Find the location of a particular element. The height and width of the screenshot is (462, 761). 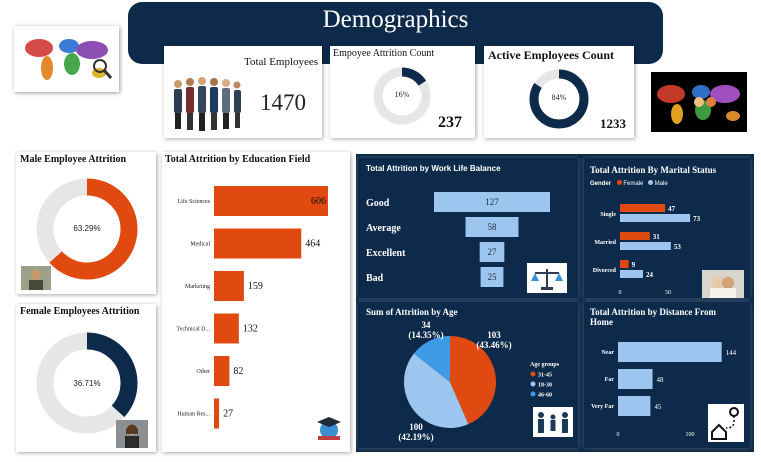

distance-value-label: 45 is located at coordinates (658, 407).